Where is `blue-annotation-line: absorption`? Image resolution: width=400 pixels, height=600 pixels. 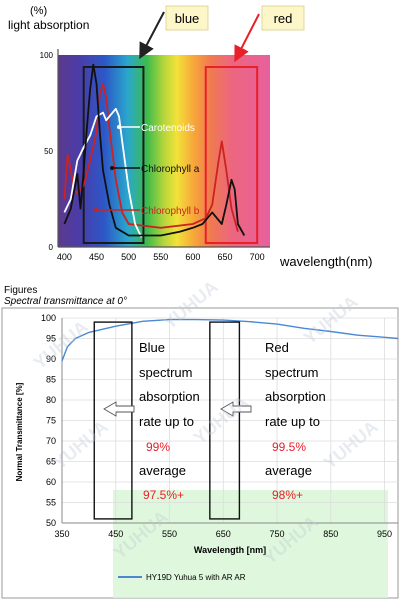
blue-annotation-line: absorption is located at coordinates (169, 396).